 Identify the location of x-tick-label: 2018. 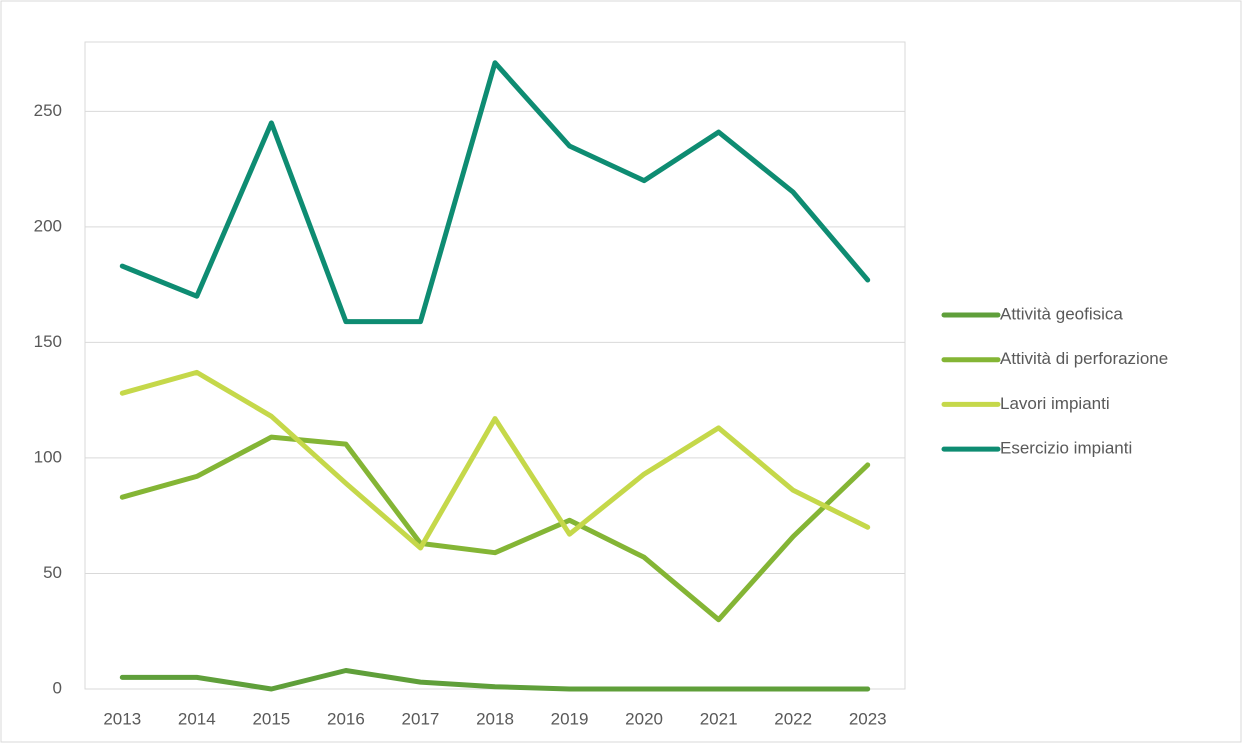
(495, 718).